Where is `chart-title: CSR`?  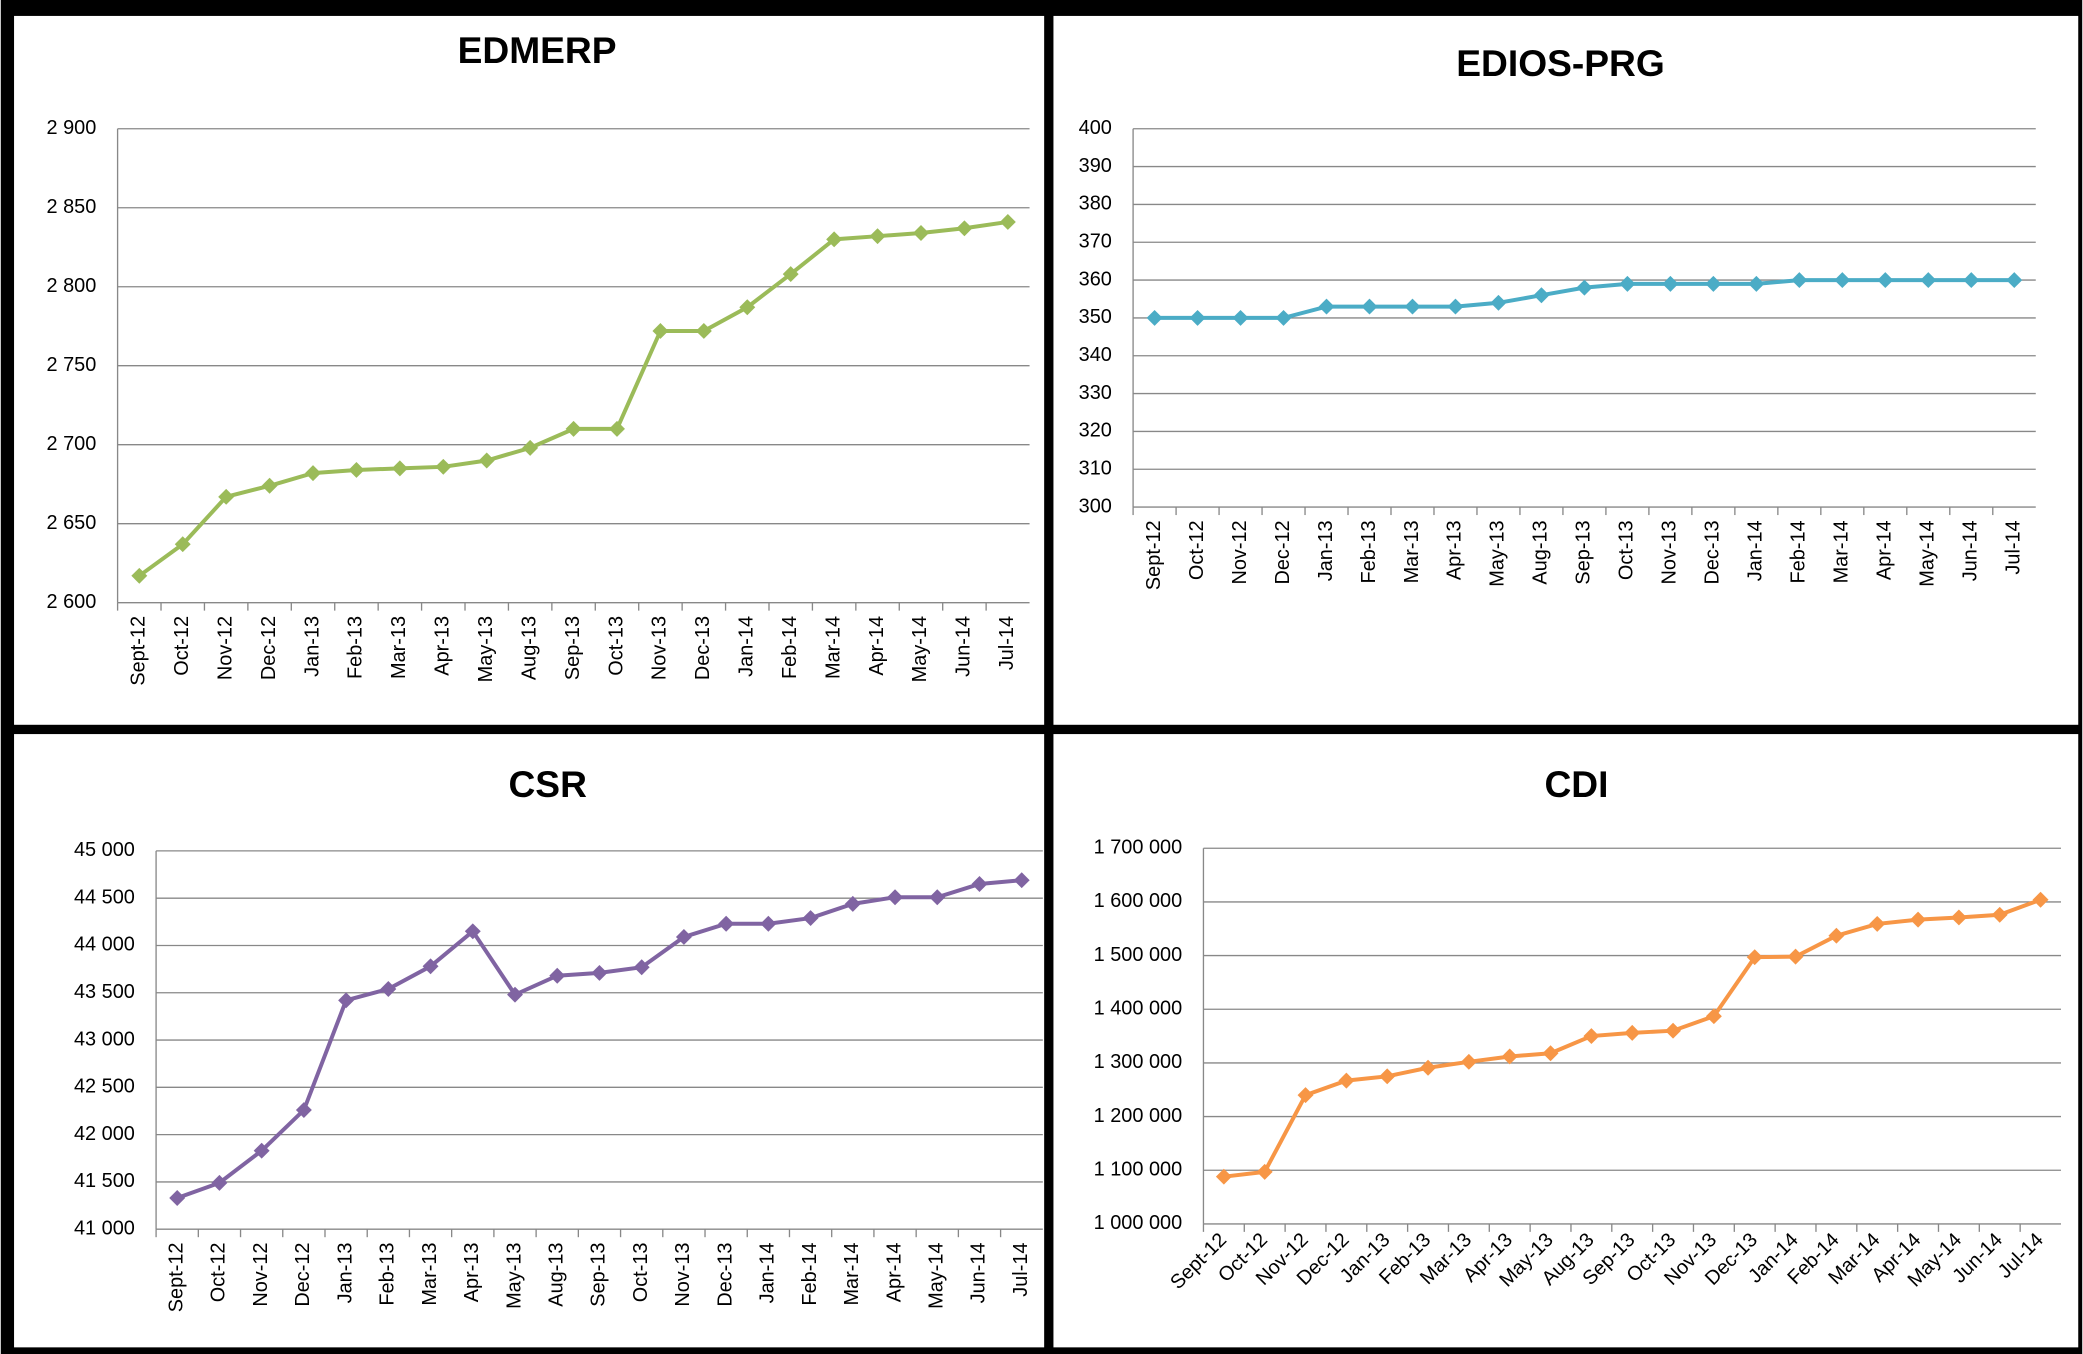 chart-title: CSR is located at coordinates (547, 784).